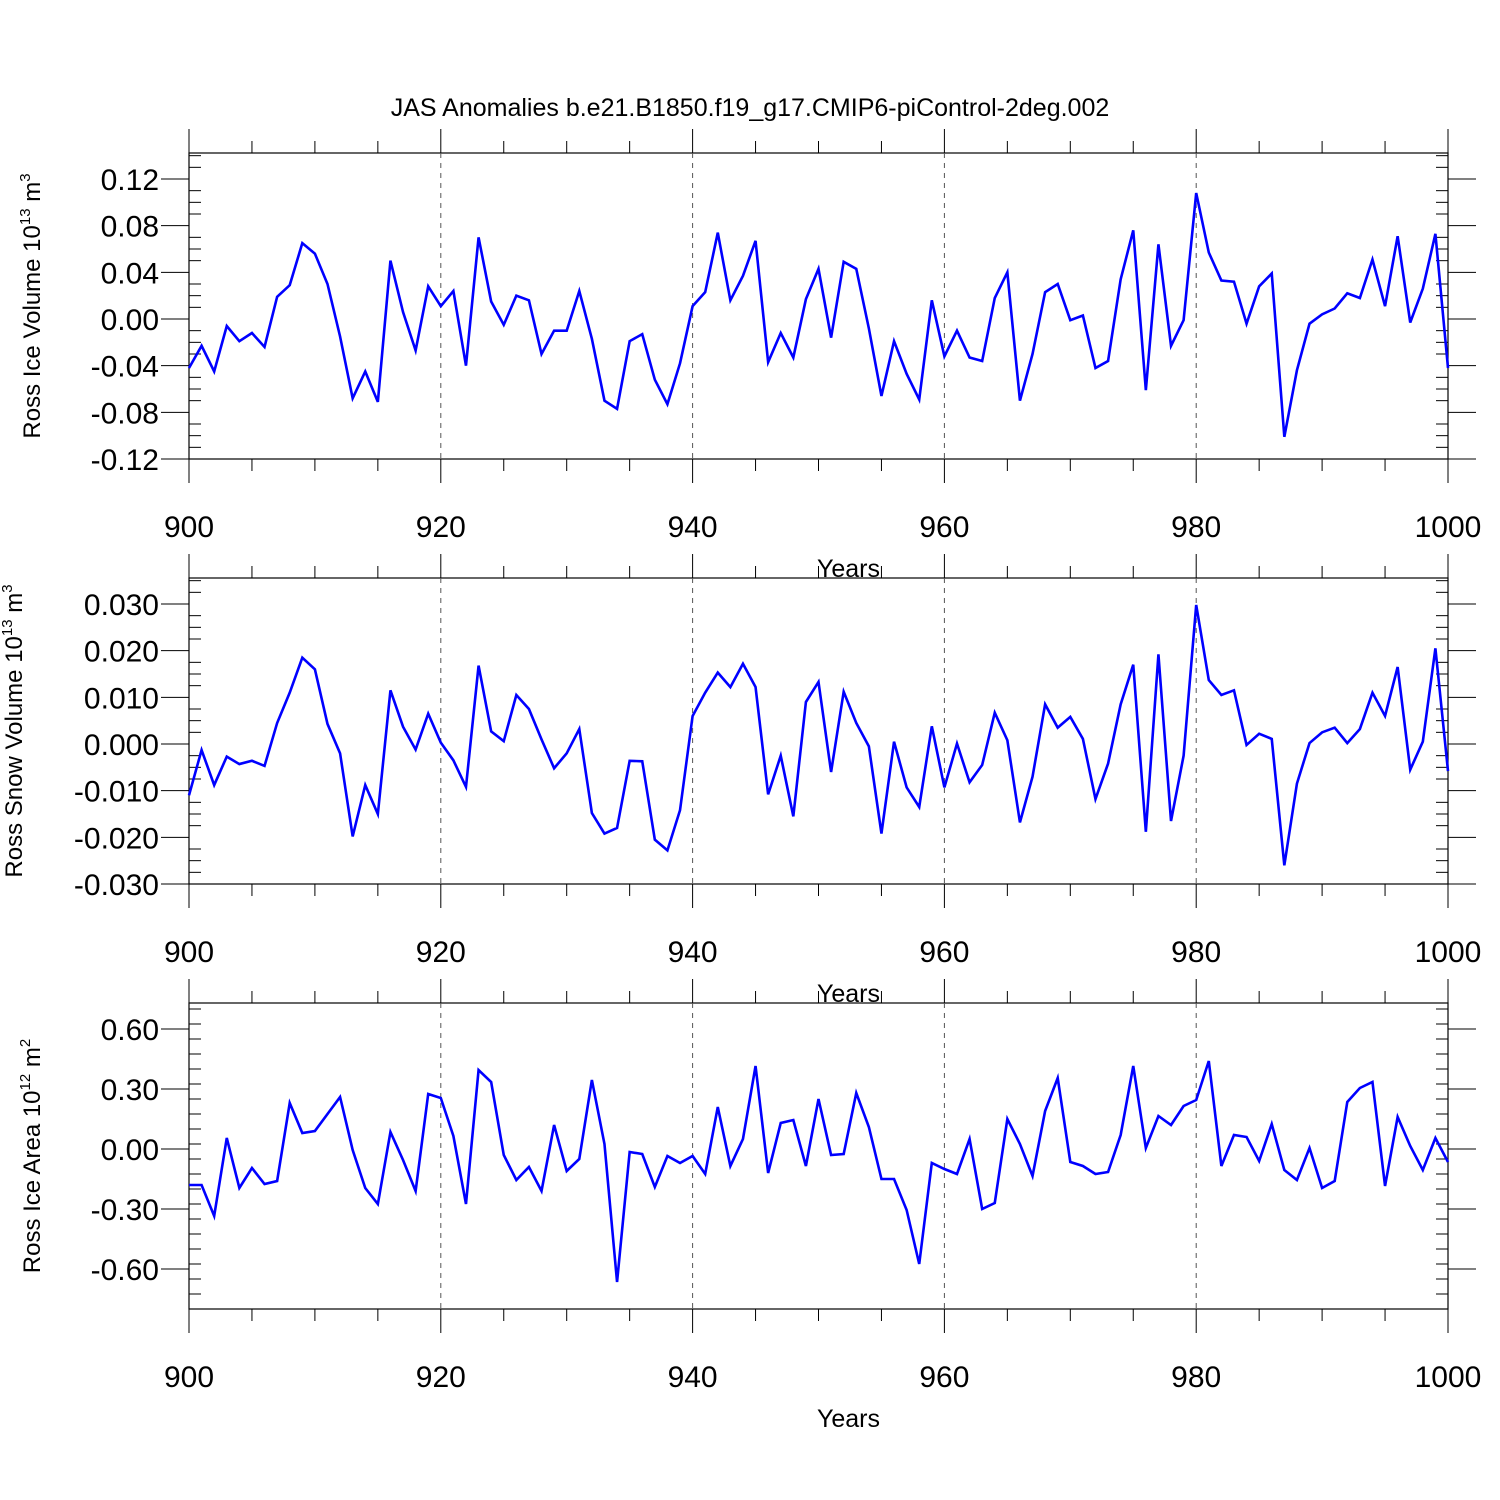  Describe the element at coordinates (116, 885) in the screenshot. I see `y-tick-label: -0.030` at that location.